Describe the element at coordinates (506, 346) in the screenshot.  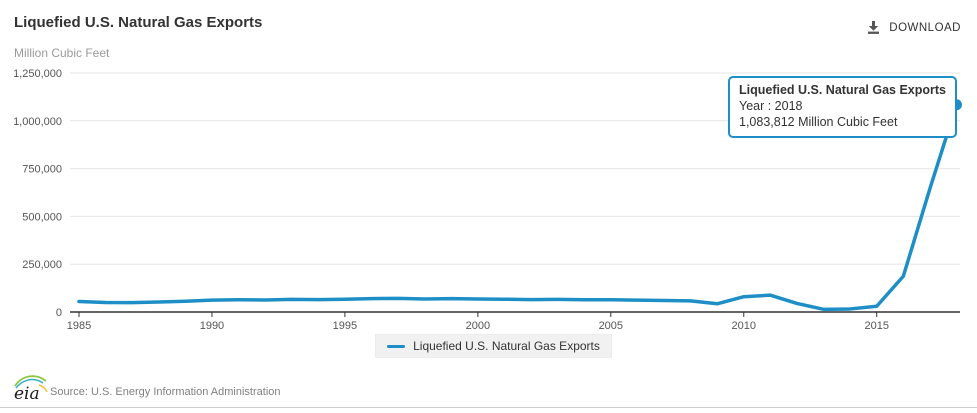
I see `legend-label: Liquefied U.S. Natural Gas Exports` at that location.